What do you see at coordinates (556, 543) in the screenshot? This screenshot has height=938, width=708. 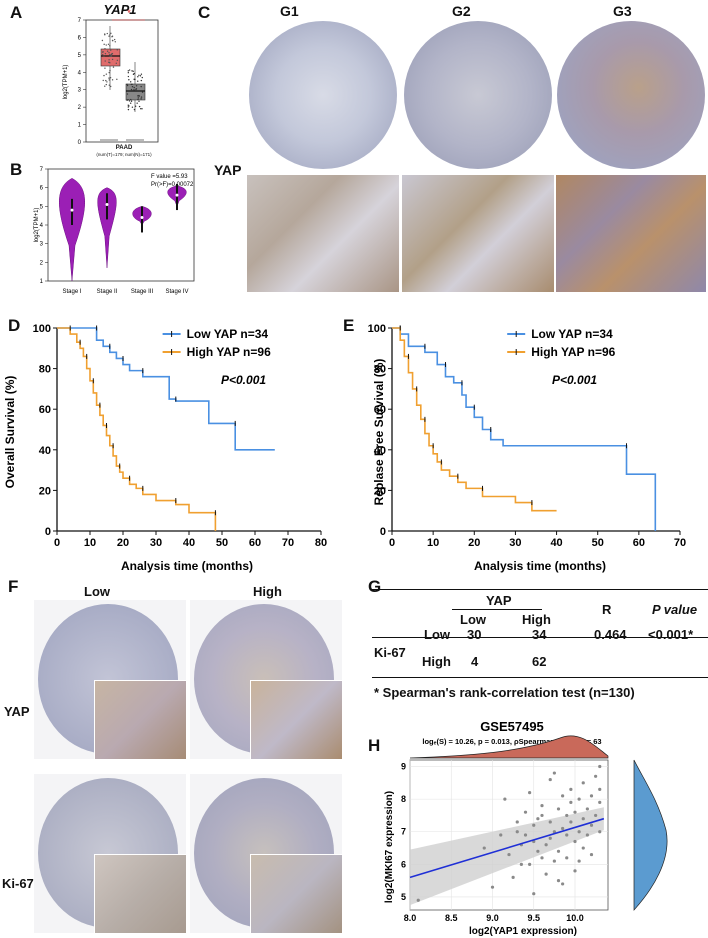 I see `x-tick-label: 40` at bounding box center [556, 543].